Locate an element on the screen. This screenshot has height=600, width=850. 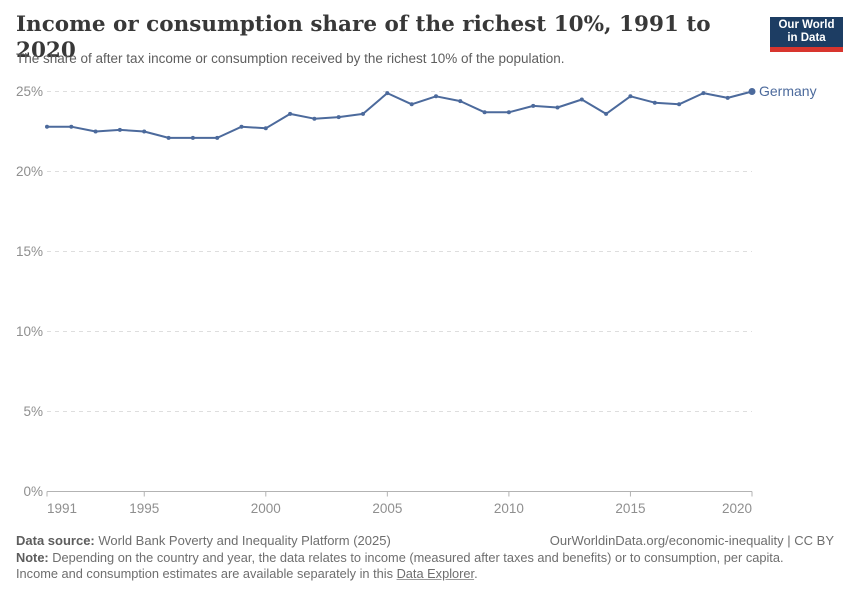
y-axis-tick-label: 15% is located at coordinates (29, 251).